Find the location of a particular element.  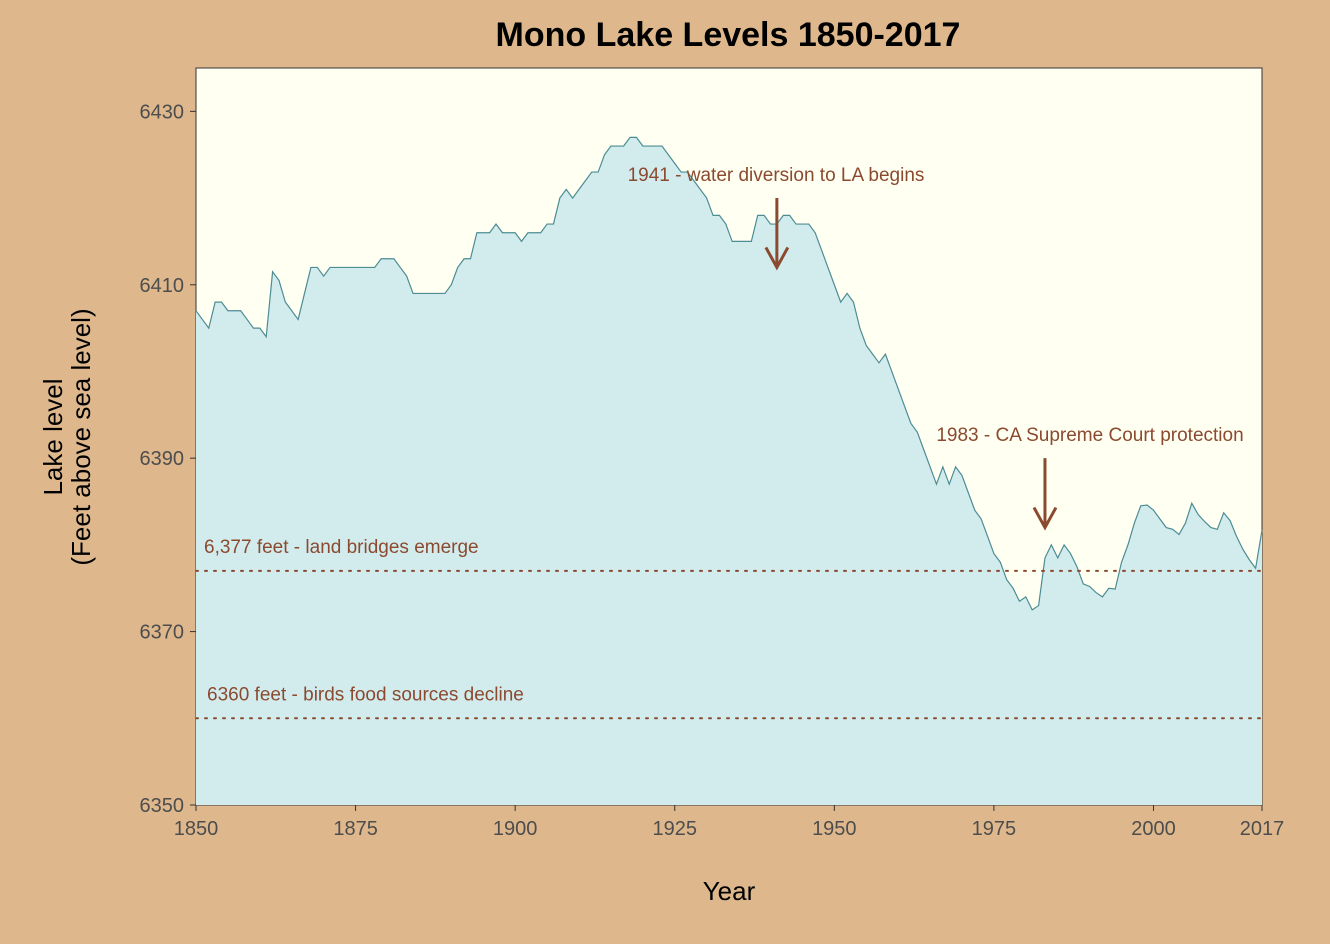

x-axis-title: Year is located at coordinates (729, 891).